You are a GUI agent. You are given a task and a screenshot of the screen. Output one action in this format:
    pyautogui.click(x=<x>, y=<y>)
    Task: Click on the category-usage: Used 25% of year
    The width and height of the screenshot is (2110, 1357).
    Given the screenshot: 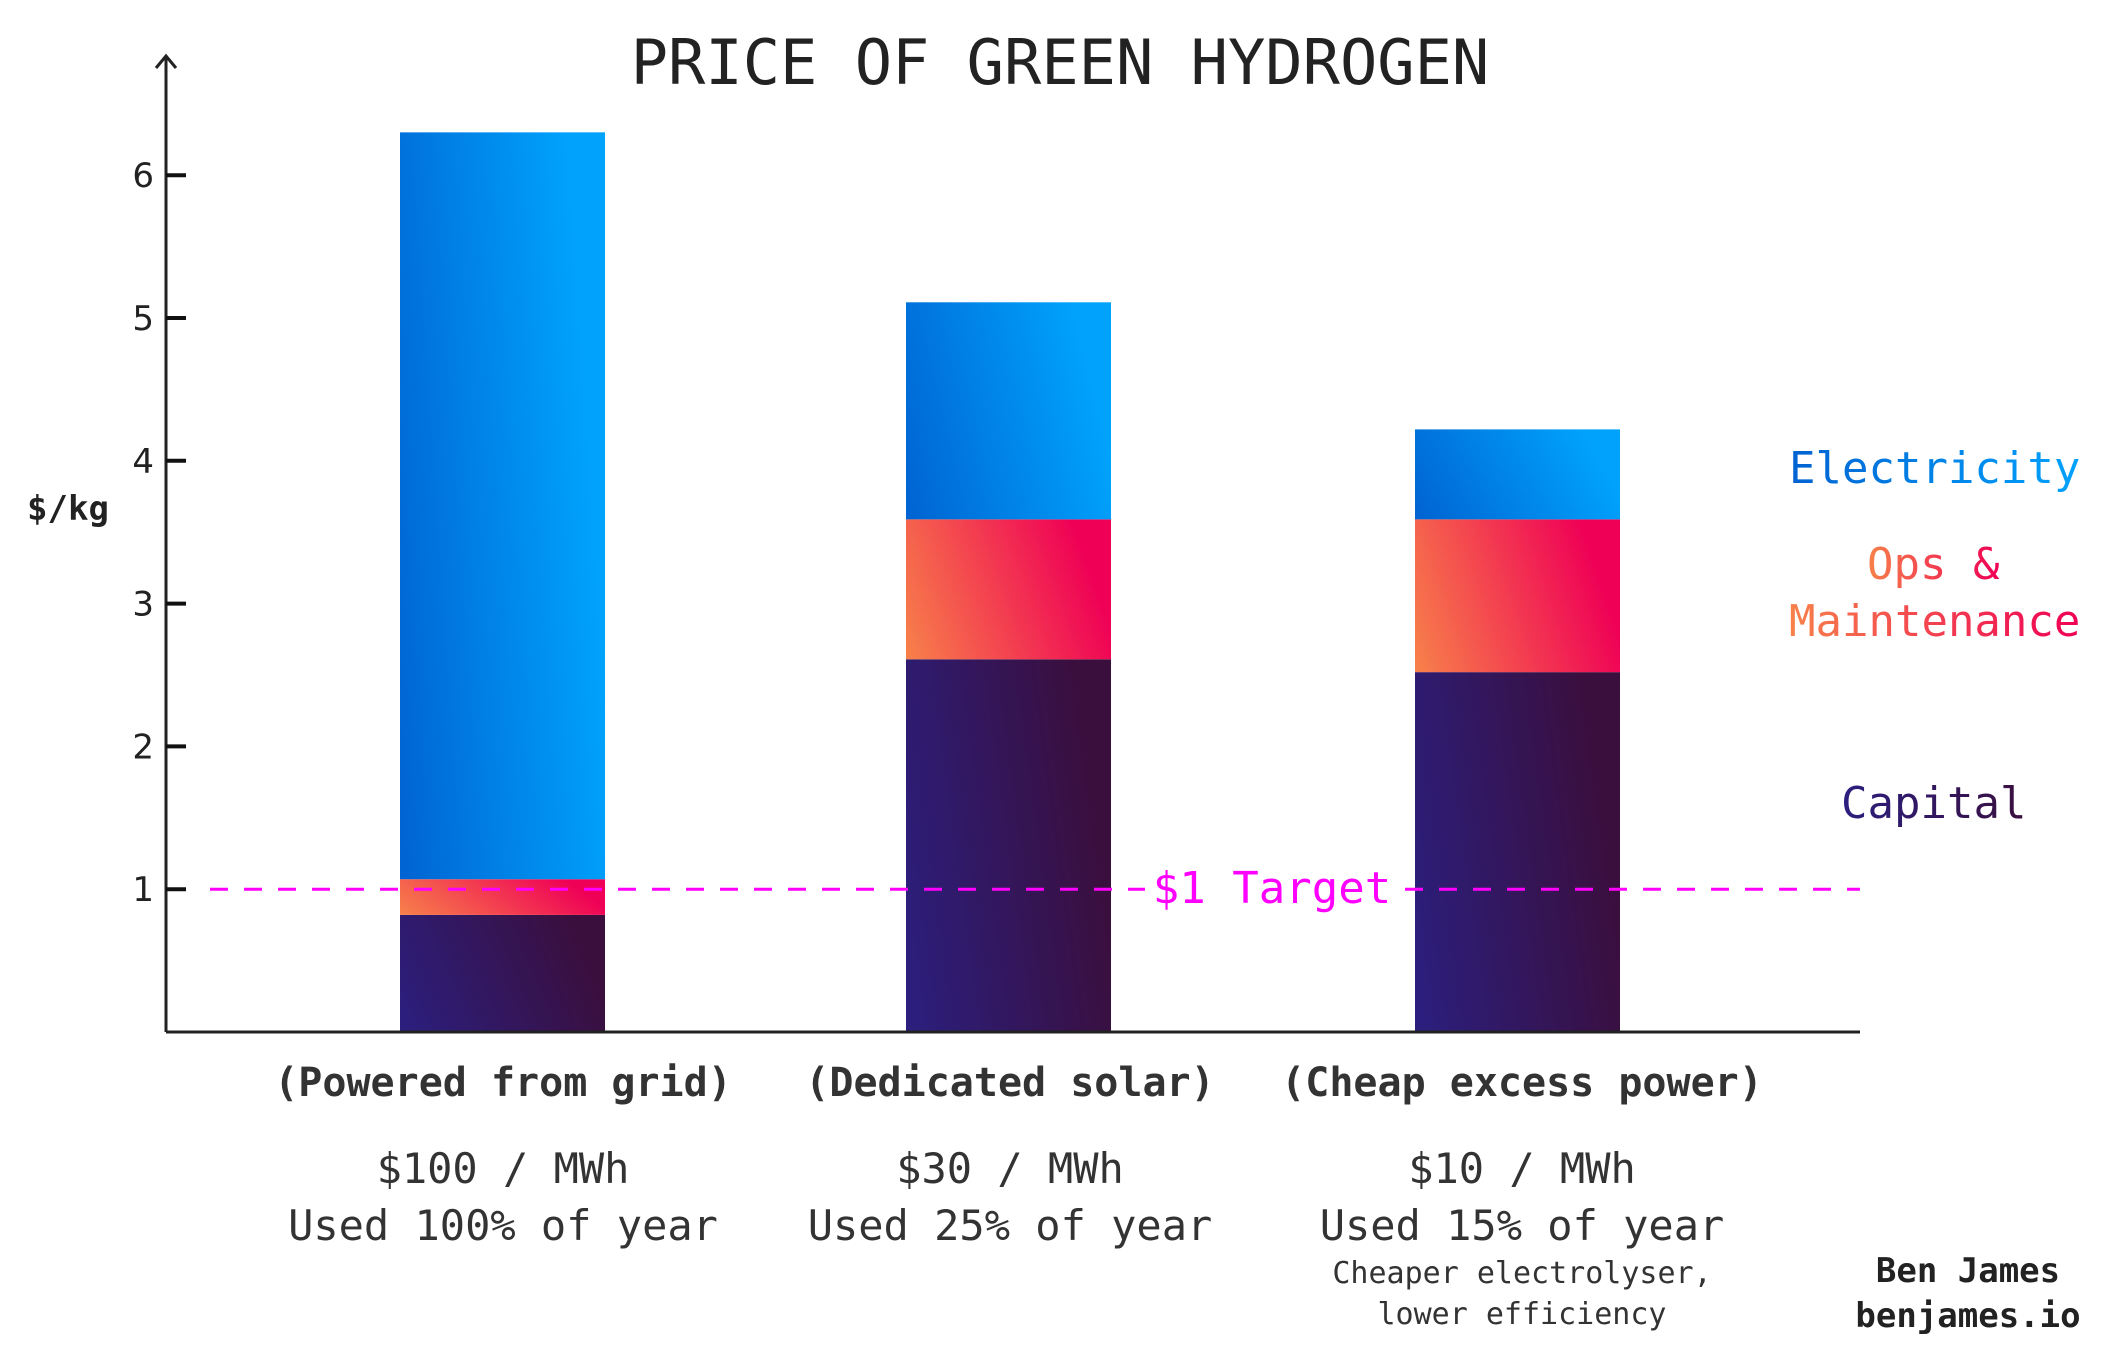 What is the action you would take?
    pyautogui.click(x=1010, y=1225)
    